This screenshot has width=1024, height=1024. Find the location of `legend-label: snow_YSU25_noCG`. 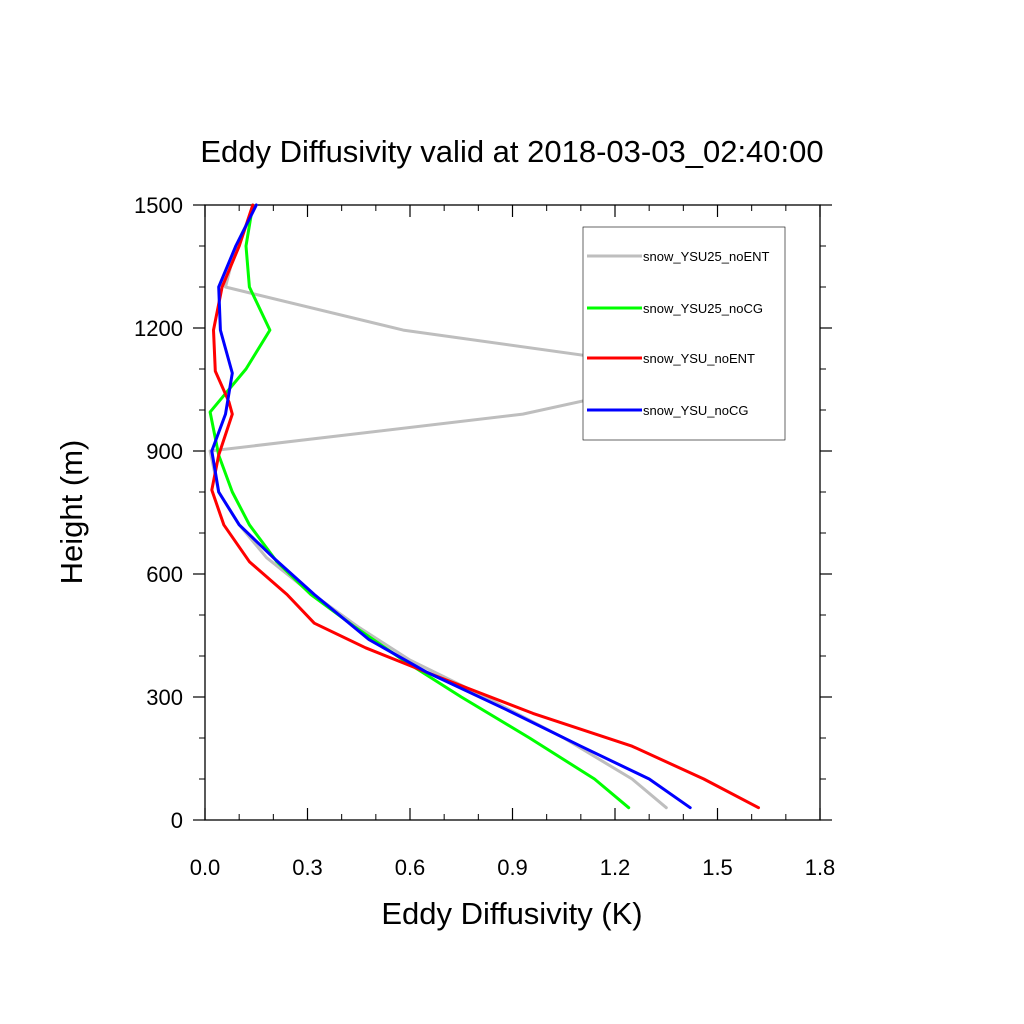

legend-label: snow_YSU25_noCG is located at coordinates (703, 308).